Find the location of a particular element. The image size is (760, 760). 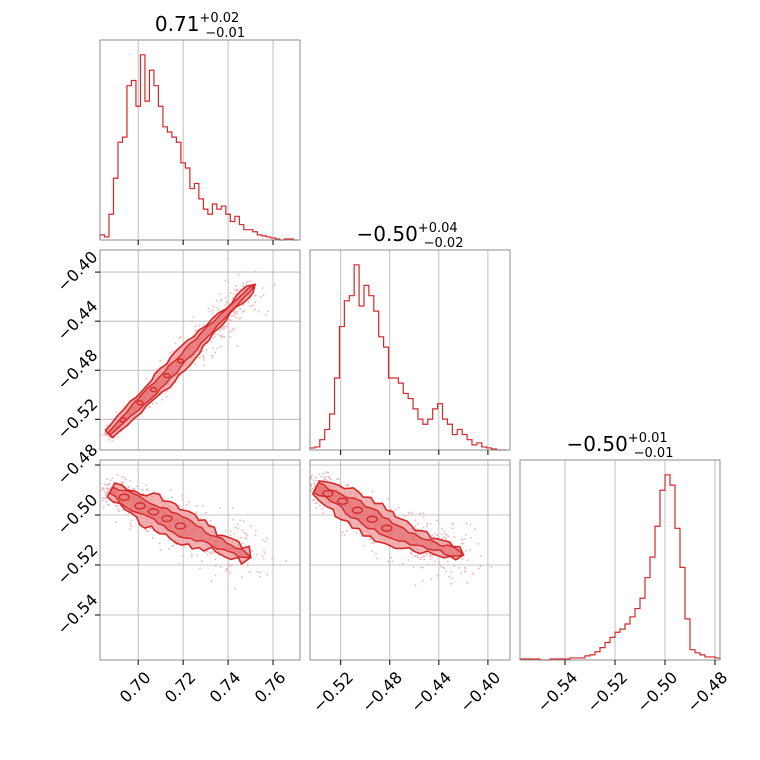

title-minus-error: −0.02 is located at coordinates (444, 243).